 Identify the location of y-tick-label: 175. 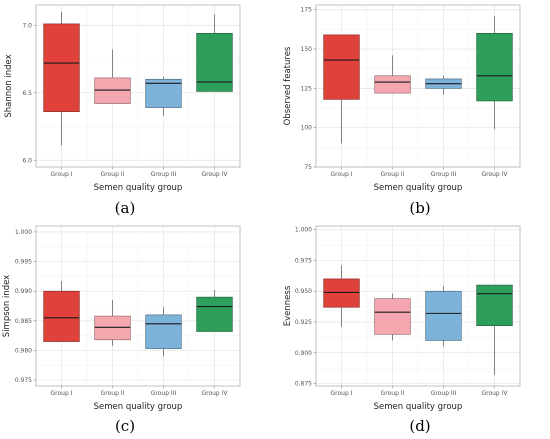
(307, 10).